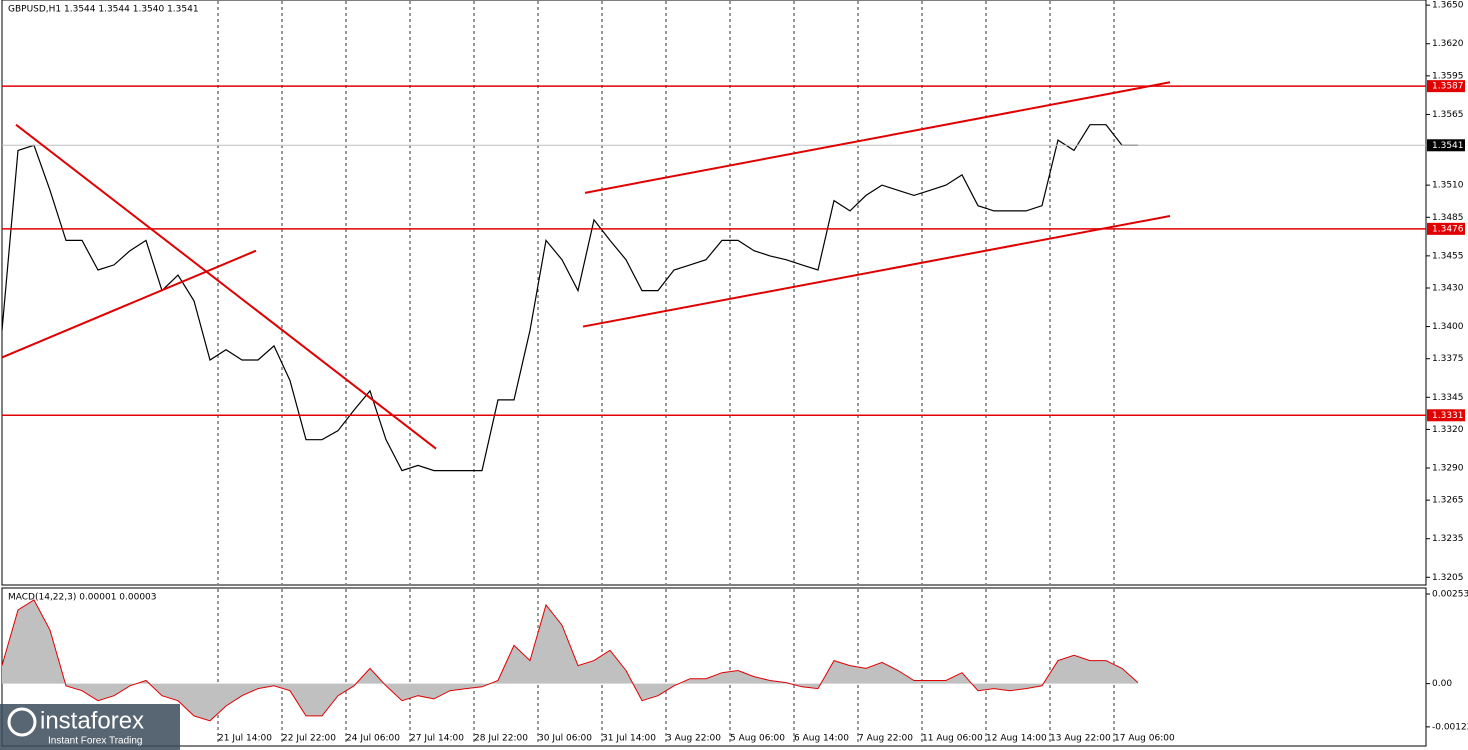  Describe the element at coordinates (1448, 539) in the screenshot. I see `y-tick-label: 1.3235` at that location.